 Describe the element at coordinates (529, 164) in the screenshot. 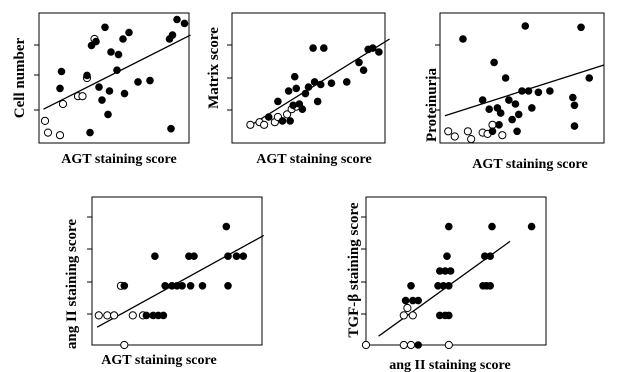

I see `xlabel-proteinuria: AGT staining score` at that location.